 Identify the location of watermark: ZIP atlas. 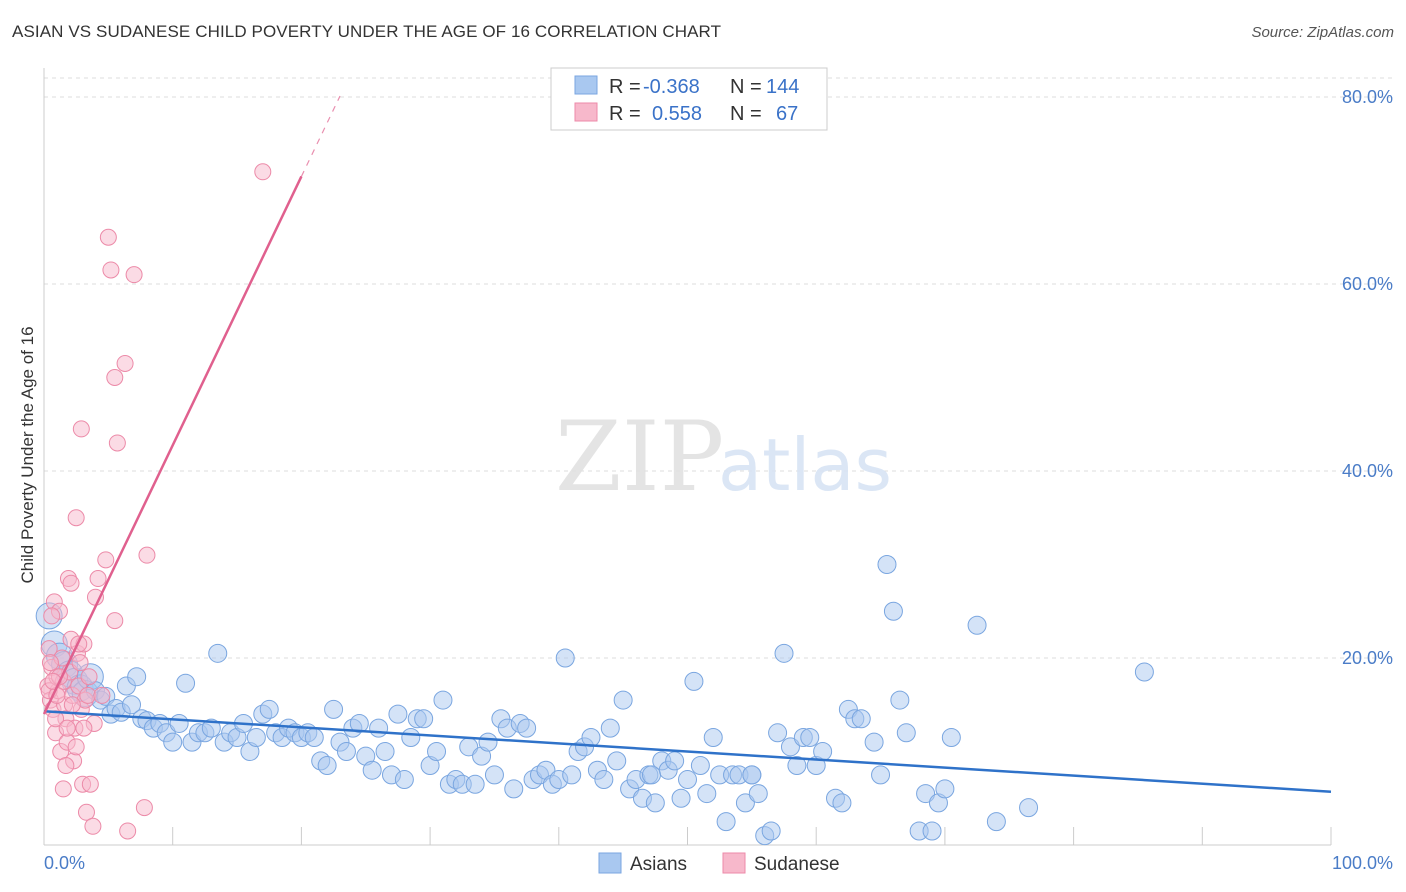
(723, 457).